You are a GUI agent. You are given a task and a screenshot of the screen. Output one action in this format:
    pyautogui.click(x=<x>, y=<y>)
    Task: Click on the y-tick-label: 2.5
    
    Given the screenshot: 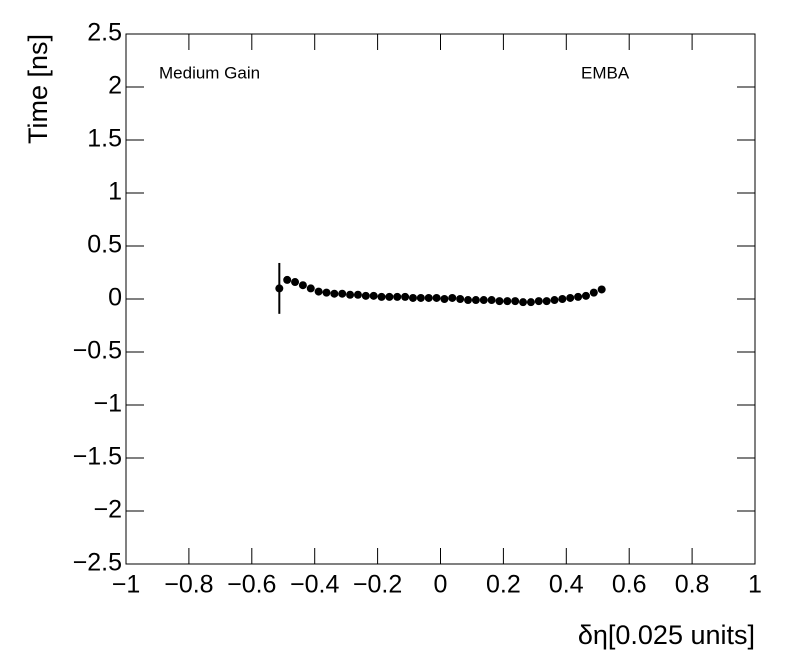 What is the action you would take?
    pyautogui.click(x=104, y=33)
    